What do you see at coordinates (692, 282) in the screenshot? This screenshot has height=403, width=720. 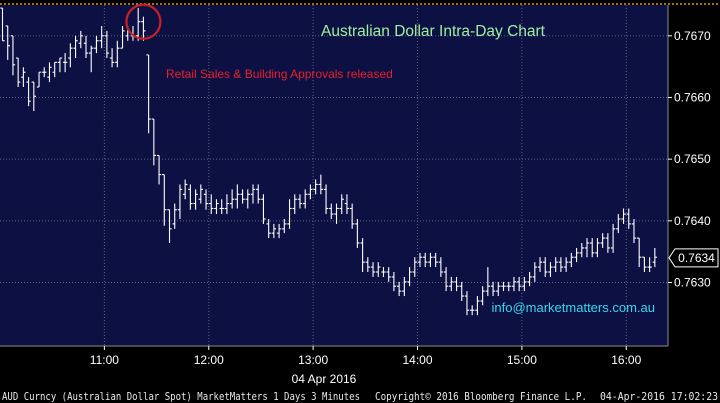 I see `y-tick-label: 0.7630` at bounding box center [692, 282].